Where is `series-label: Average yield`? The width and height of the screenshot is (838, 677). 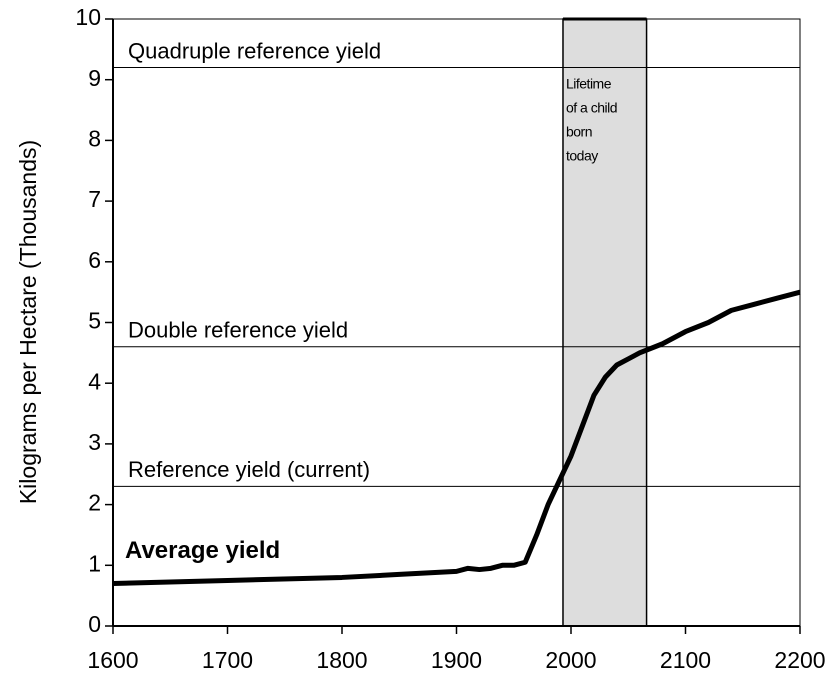
series-label: Average yield is located at coordinates (202, 550).